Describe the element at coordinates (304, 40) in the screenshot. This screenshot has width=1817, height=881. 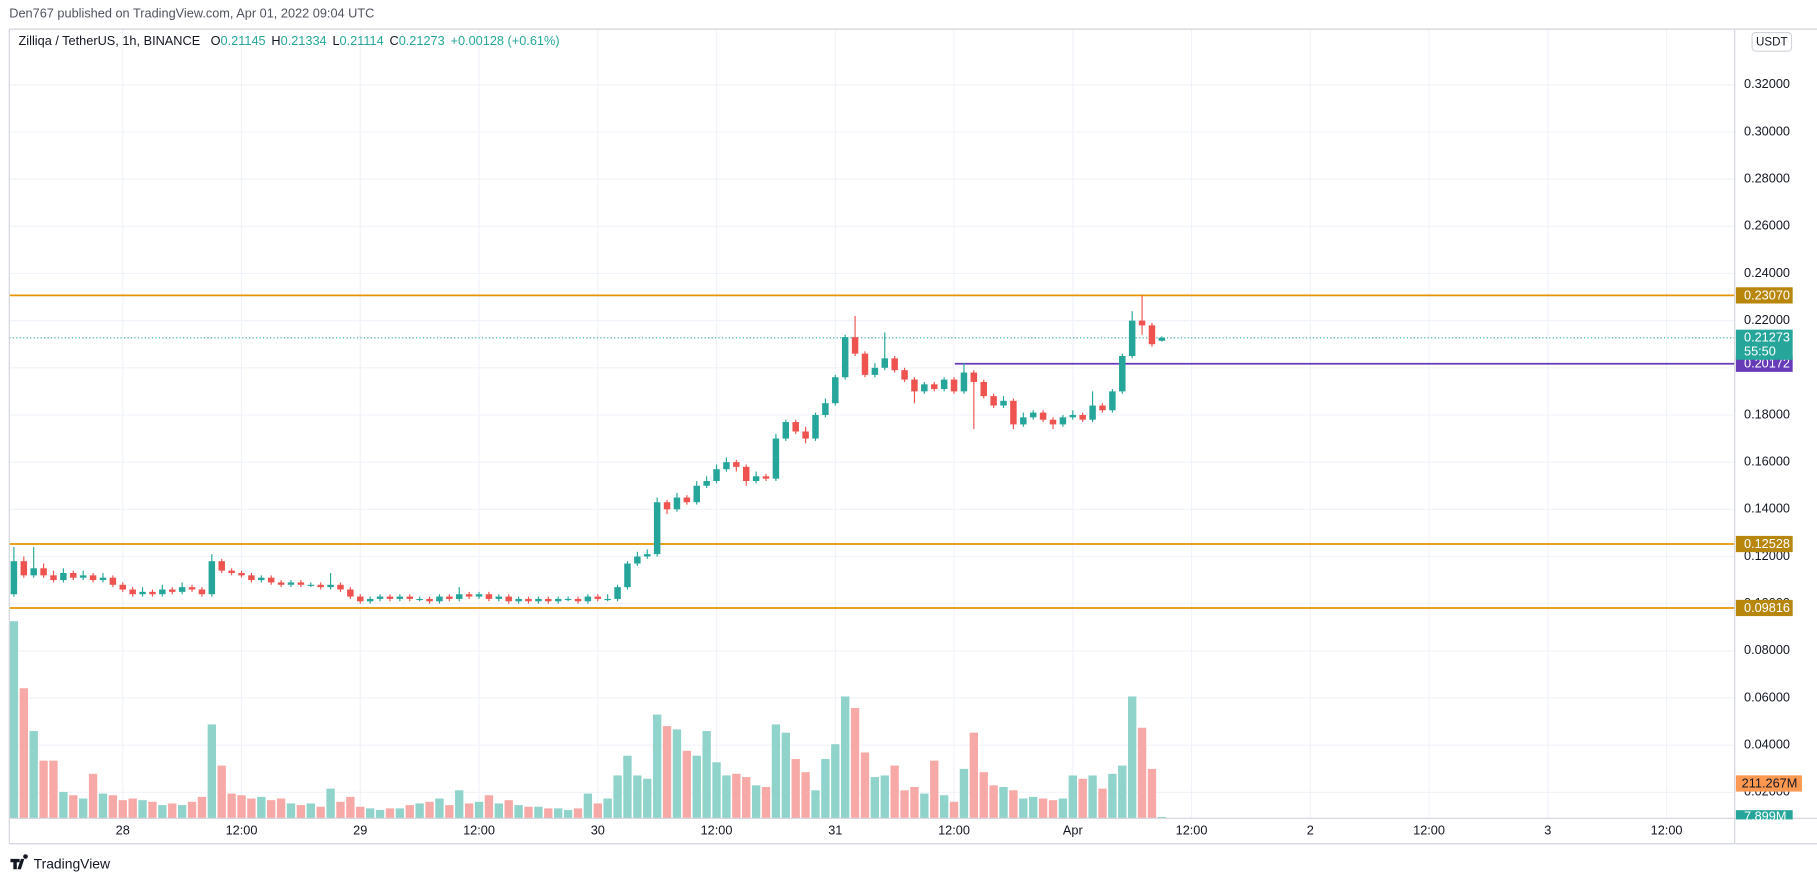
I see `ohlc-value: 0.21334` at that location.